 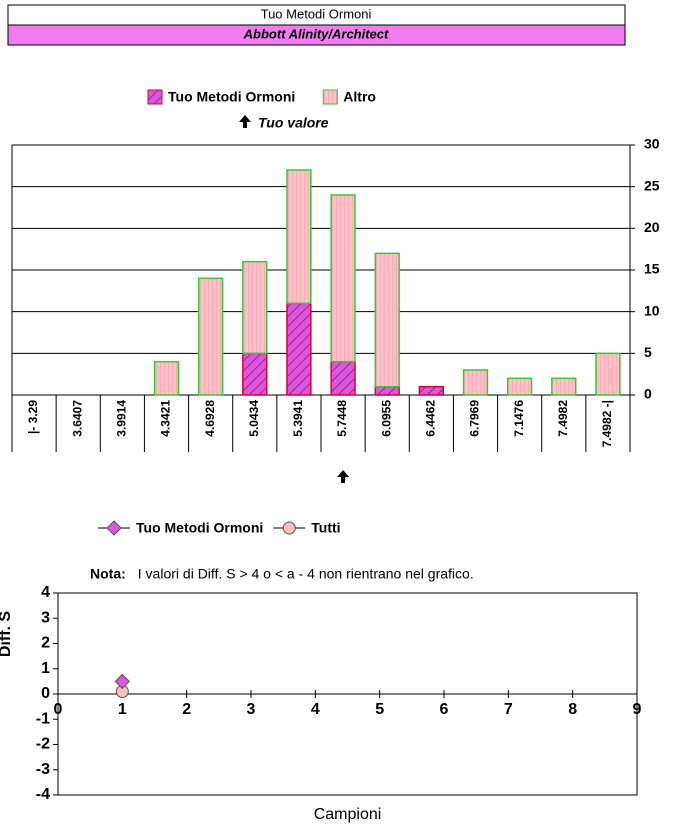 I want to click on subheader-box, so click(x=316, y=35).